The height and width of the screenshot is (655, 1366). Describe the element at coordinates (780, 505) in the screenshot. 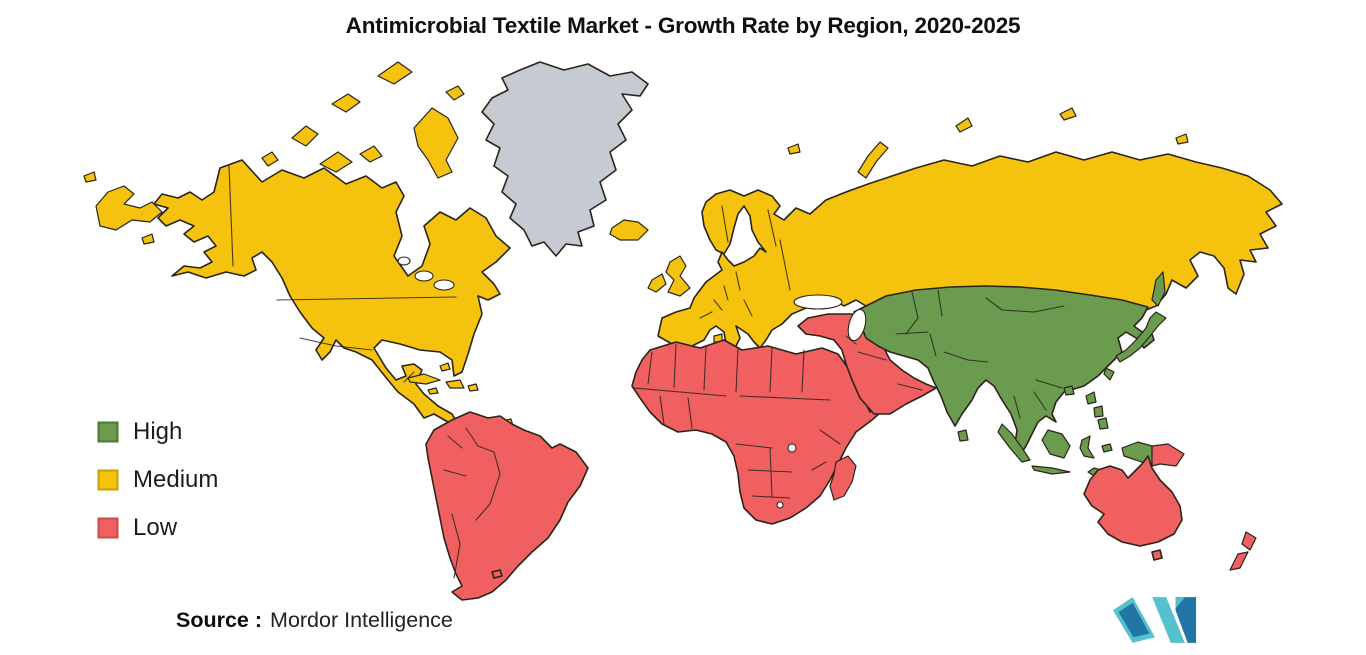

I see `lesotho-enclave` at that location.